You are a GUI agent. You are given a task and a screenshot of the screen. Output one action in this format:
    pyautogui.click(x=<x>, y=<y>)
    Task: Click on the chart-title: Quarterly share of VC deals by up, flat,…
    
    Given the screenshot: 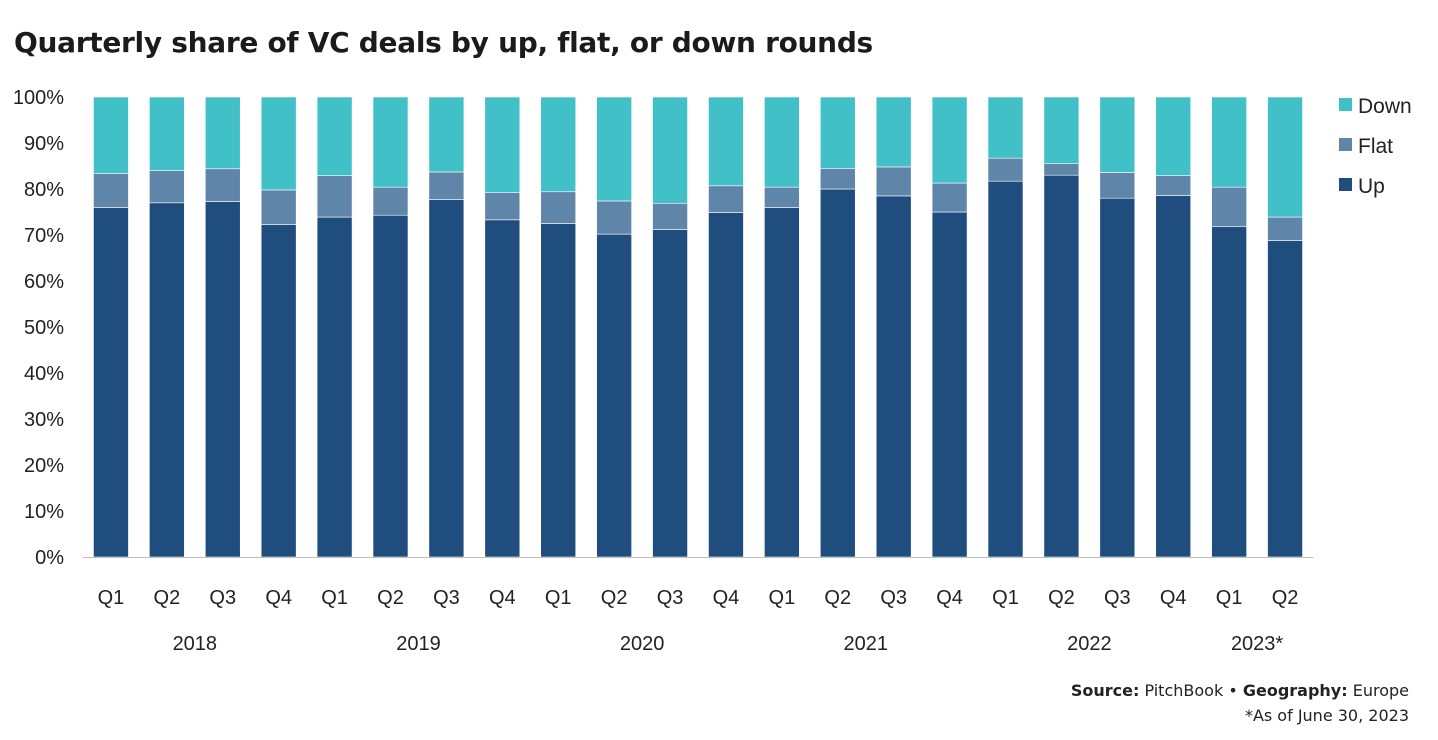 What is the action you would take?
    pyautogui.click(x=443, y=42)
    